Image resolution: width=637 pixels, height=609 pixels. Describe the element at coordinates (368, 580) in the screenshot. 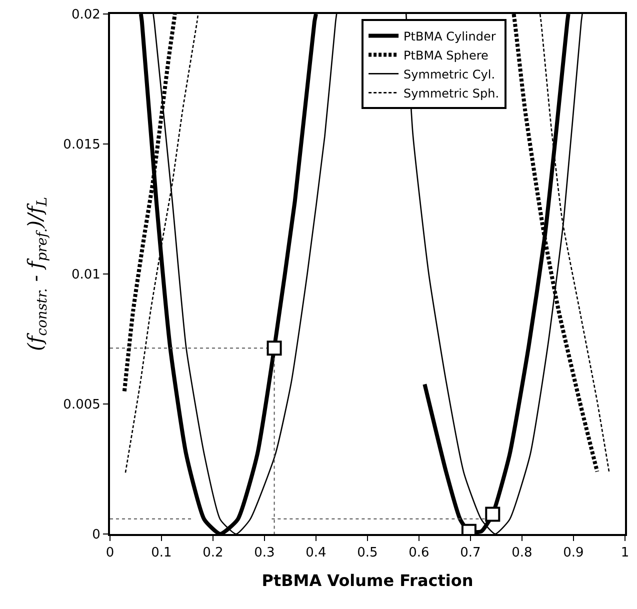

I see `x-axis-title: PtBMA Volume Fraction` at that location.